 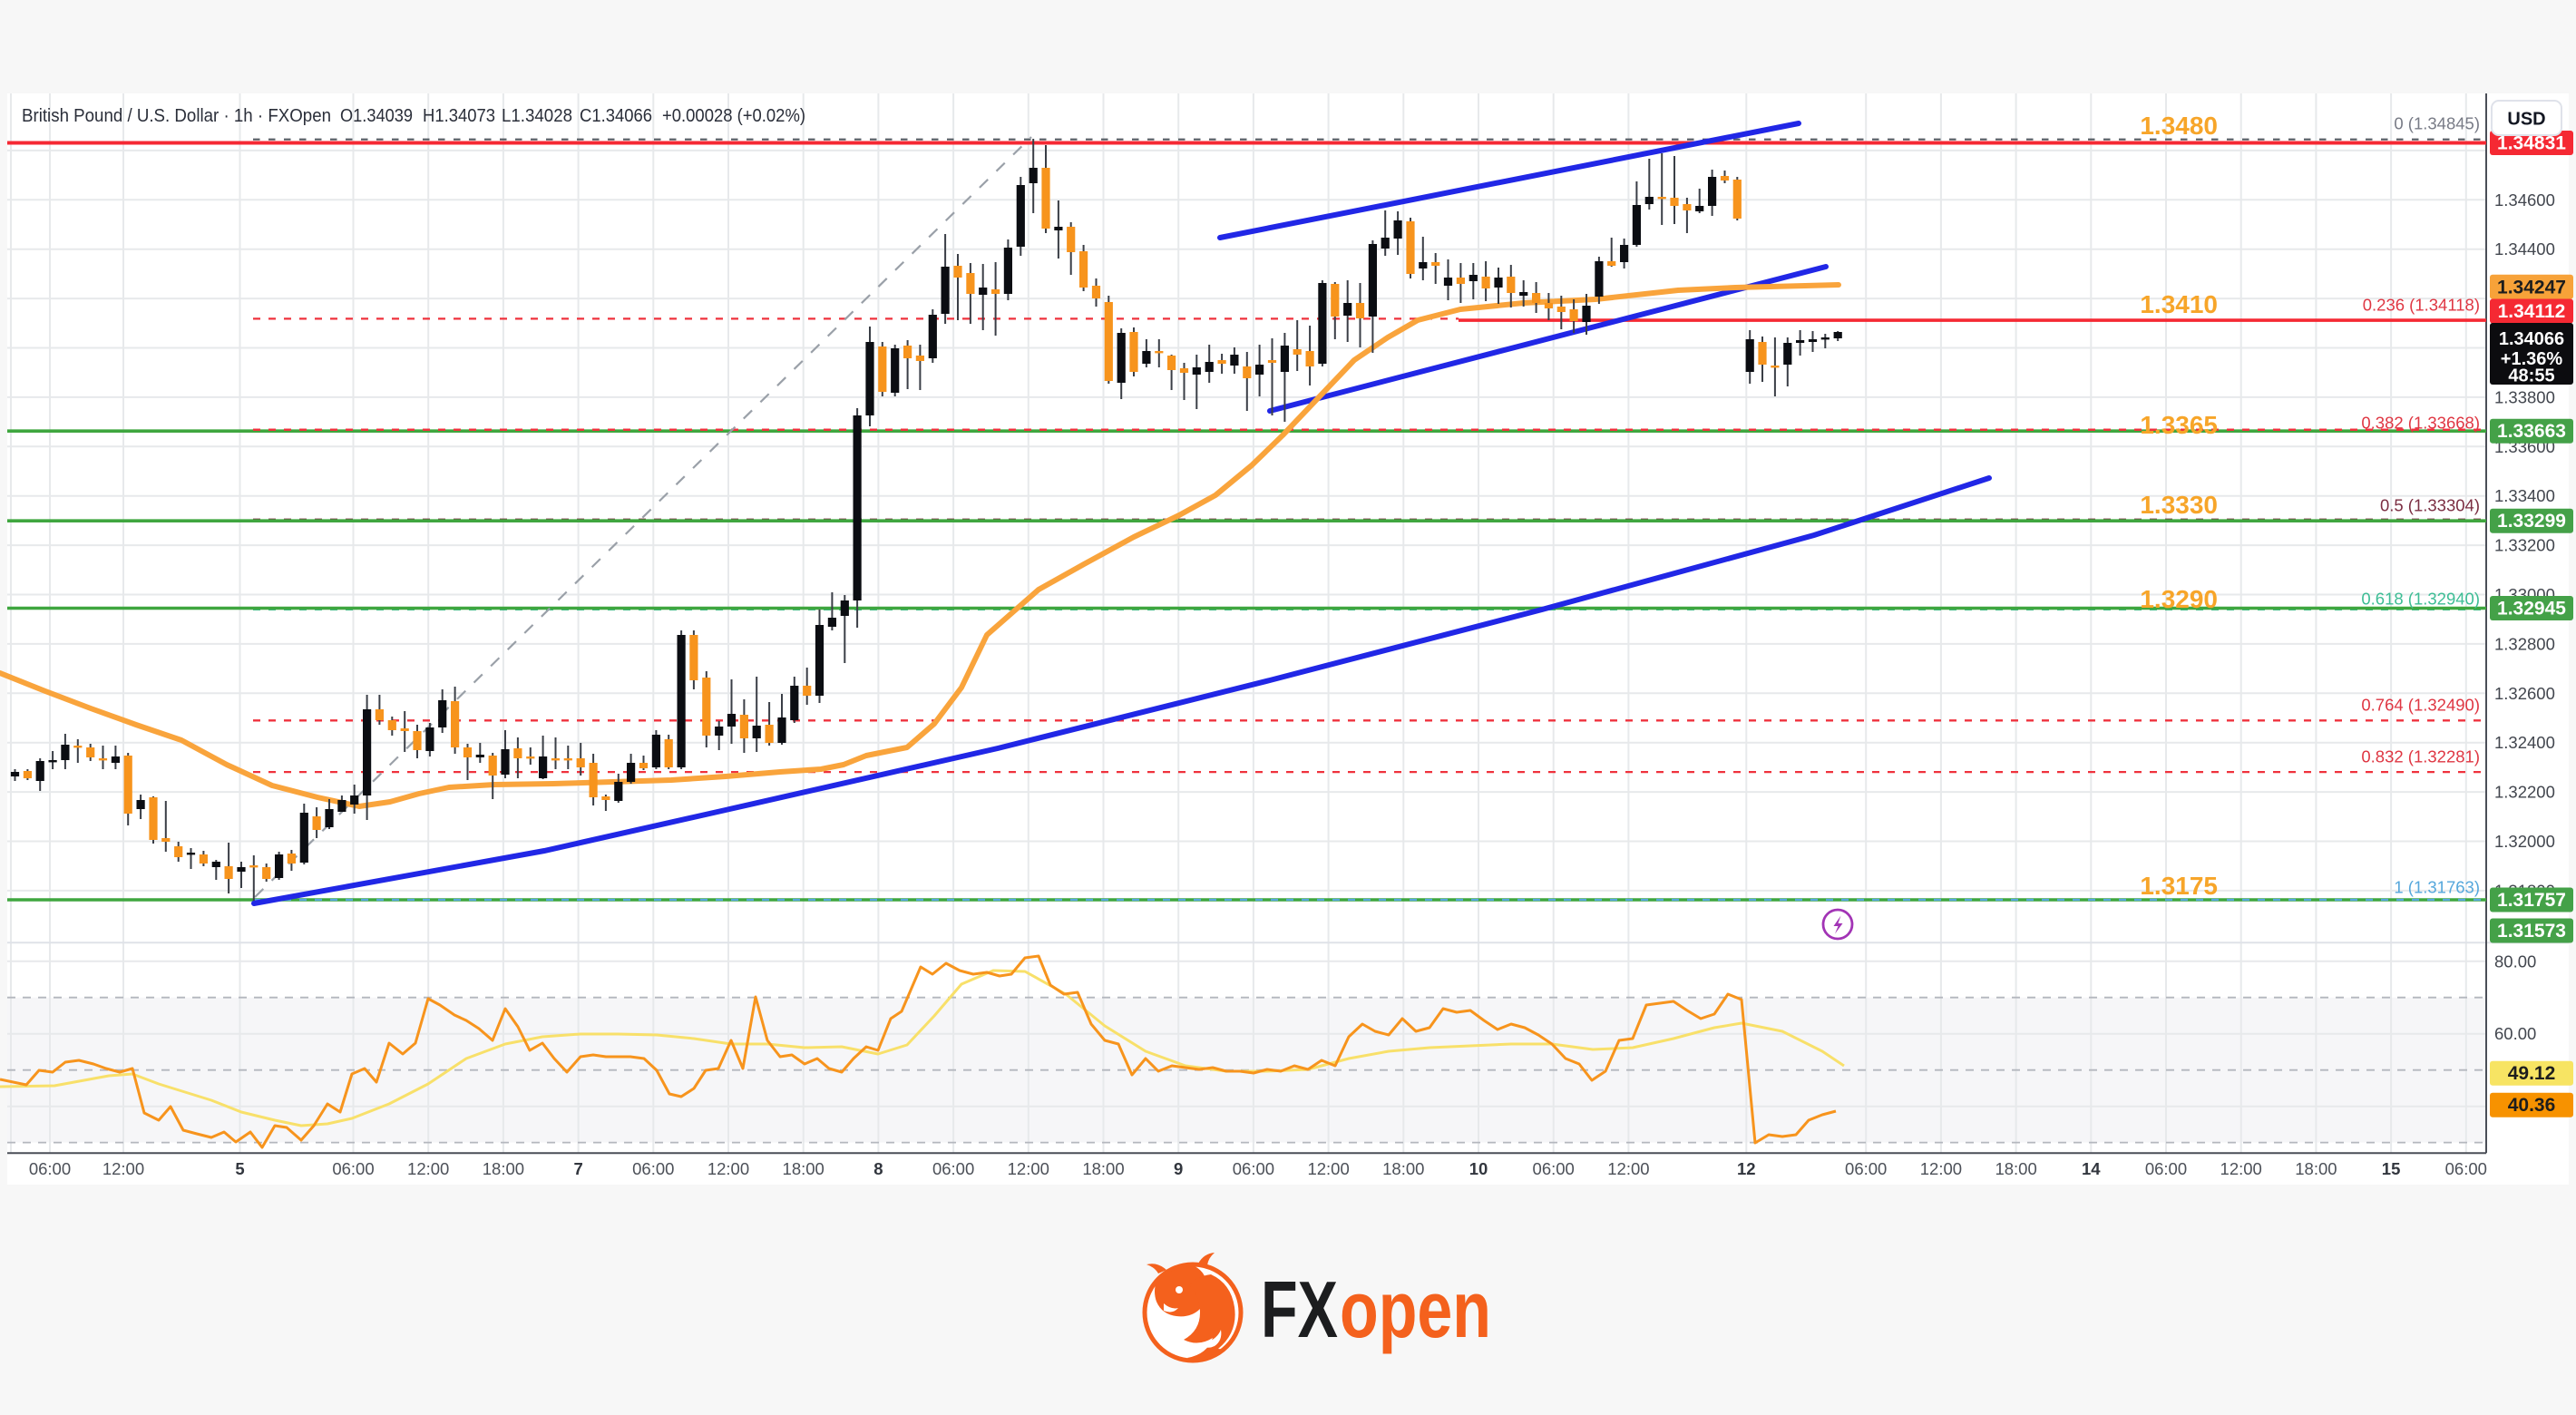 I want to click on svg-text: 0 (1.34845), so click(x=2437, y=123).